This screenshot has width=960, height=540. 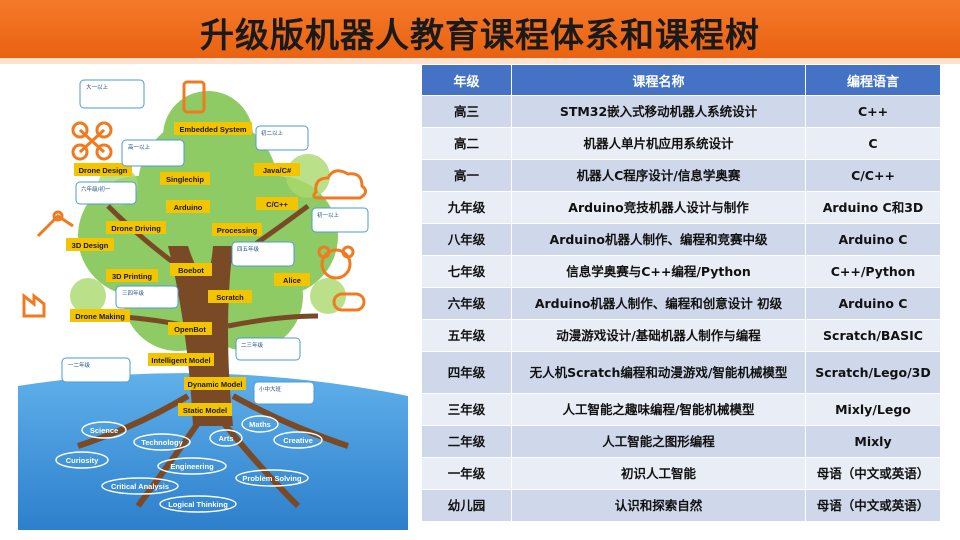 What do you see at coordinates (92, 141) in the screenshot?
I see `drone-icon` at bounding box center [92, 141].